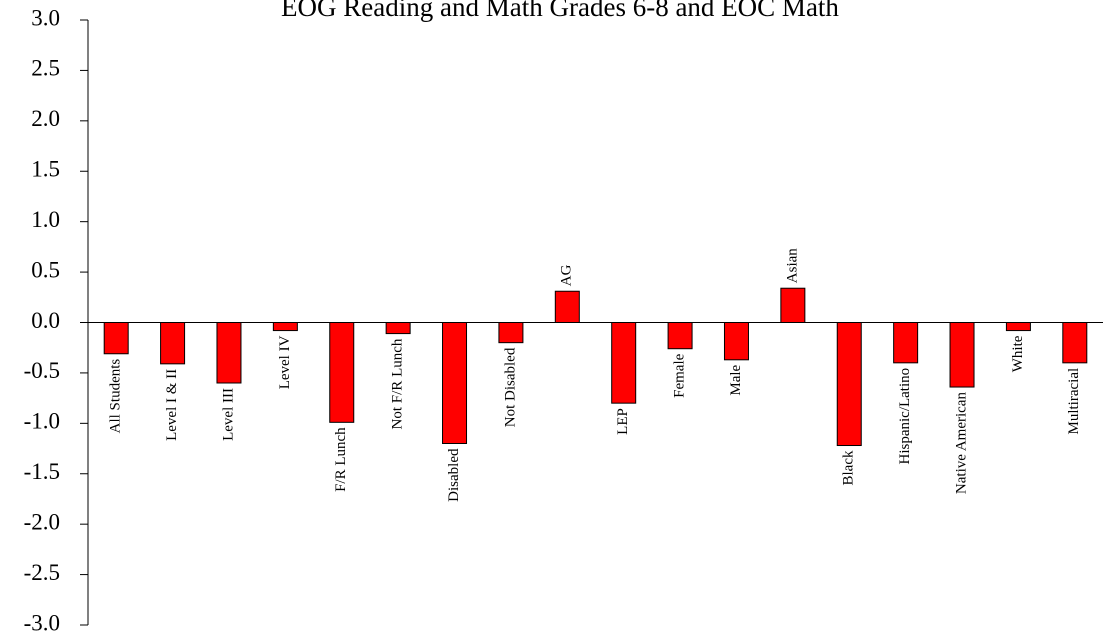  Describe the element at coordinates (623, 421) in the screenshot. I see `x-tick-label: LEP` at that location.